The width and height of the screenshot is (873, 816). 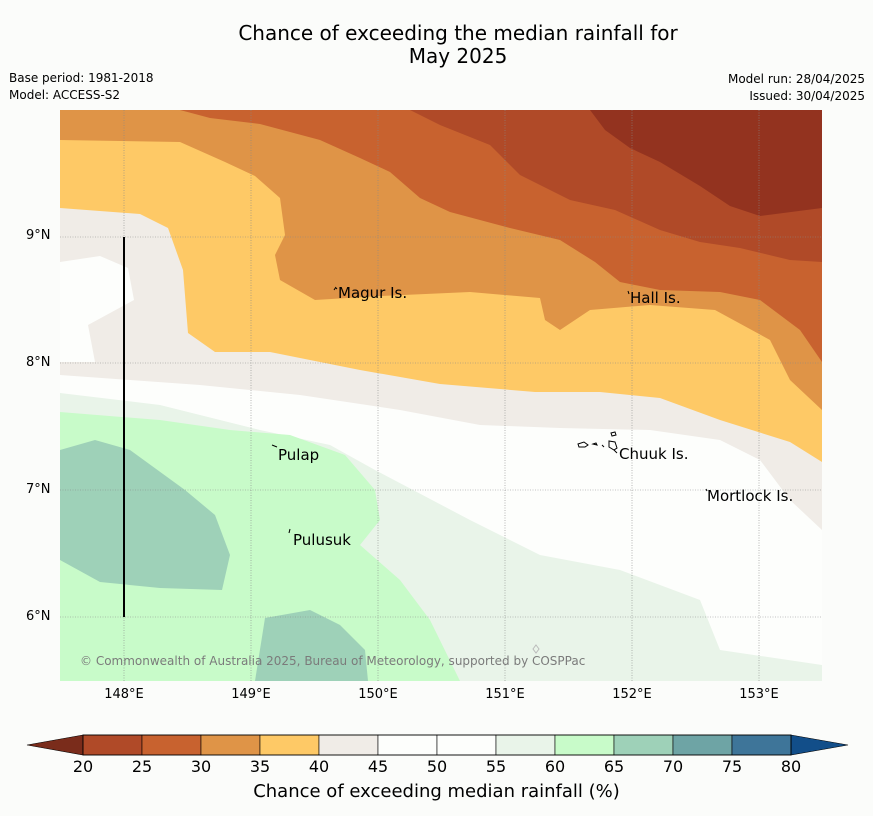 What do you see at coordinates (97, 309) in the screenshot?
I see `band-45-50-north` at bounding box center [97, 309].